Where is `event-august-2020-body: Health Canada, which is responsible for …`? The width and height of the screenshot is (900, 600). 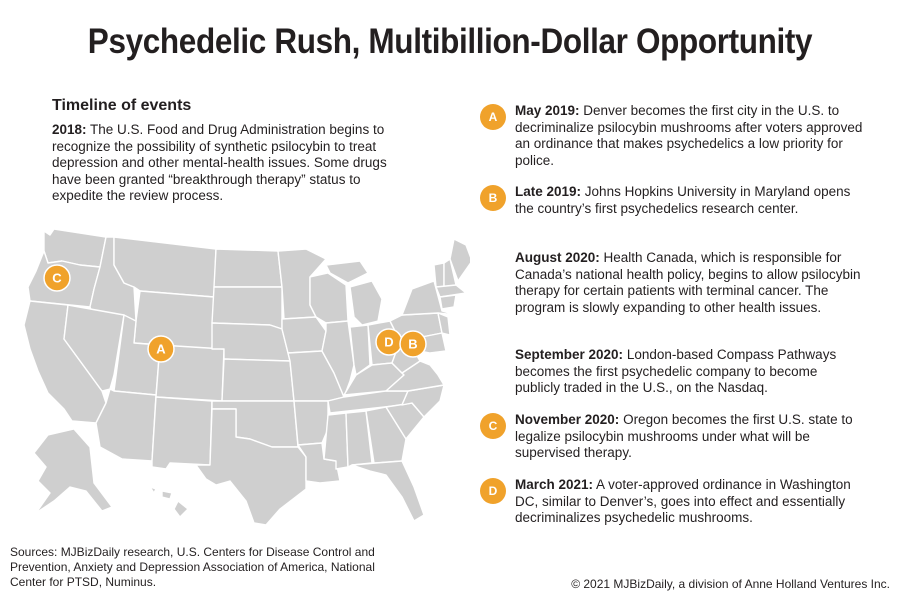
event-august-2020-body: Health Canada, which is responsible for … is located at coordinates (688, 282).